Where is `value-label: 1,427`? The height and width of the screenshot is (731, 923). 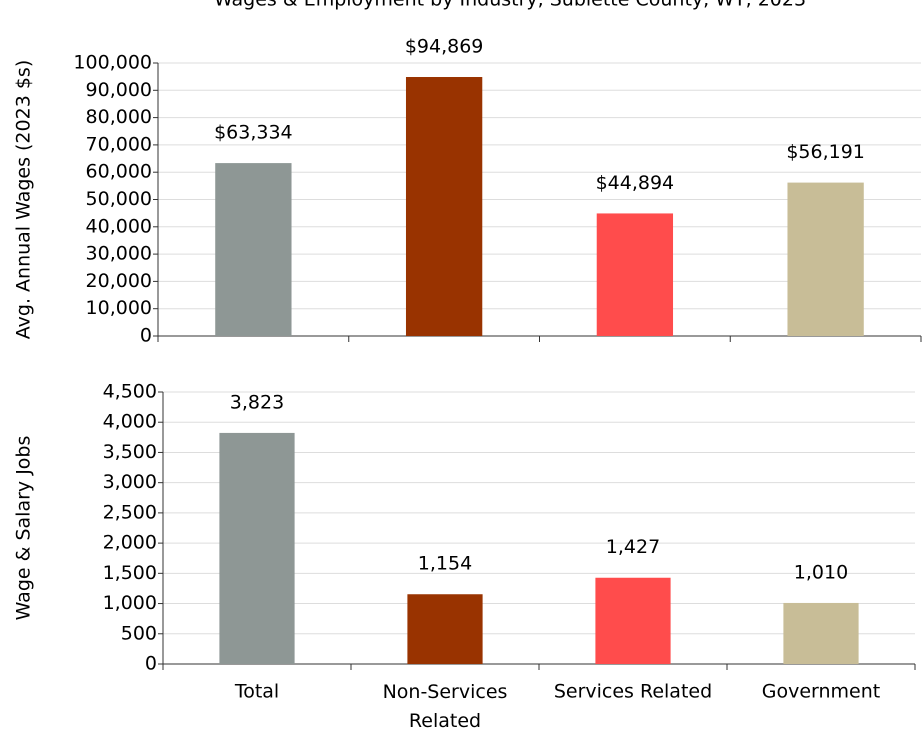 value-label: 1,427 is located at coordinates (633, 547).